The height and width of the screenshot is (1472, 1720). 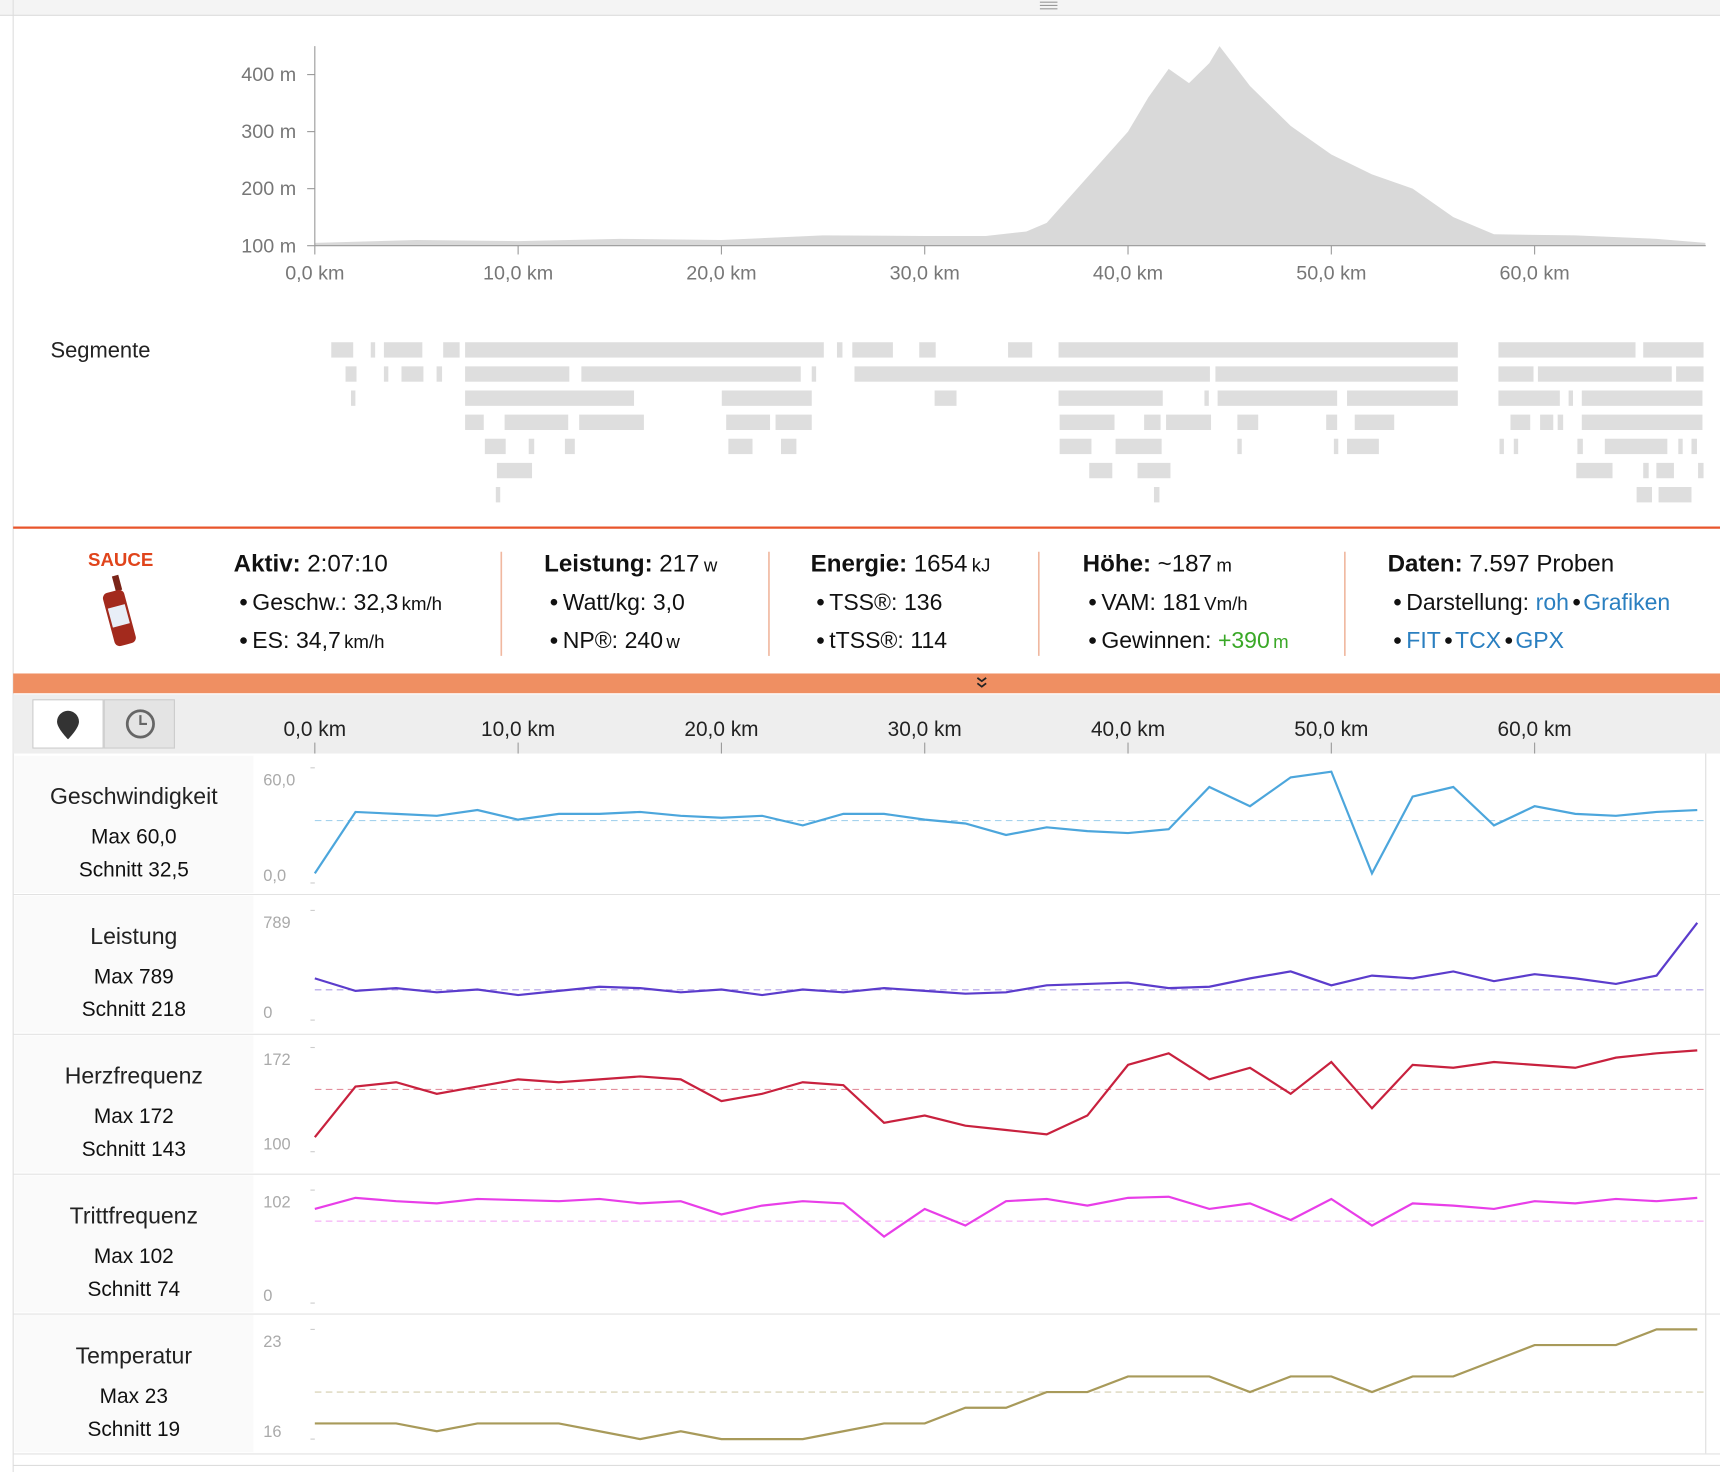 I want to click on expand-icon, so click(x=981, y=682).